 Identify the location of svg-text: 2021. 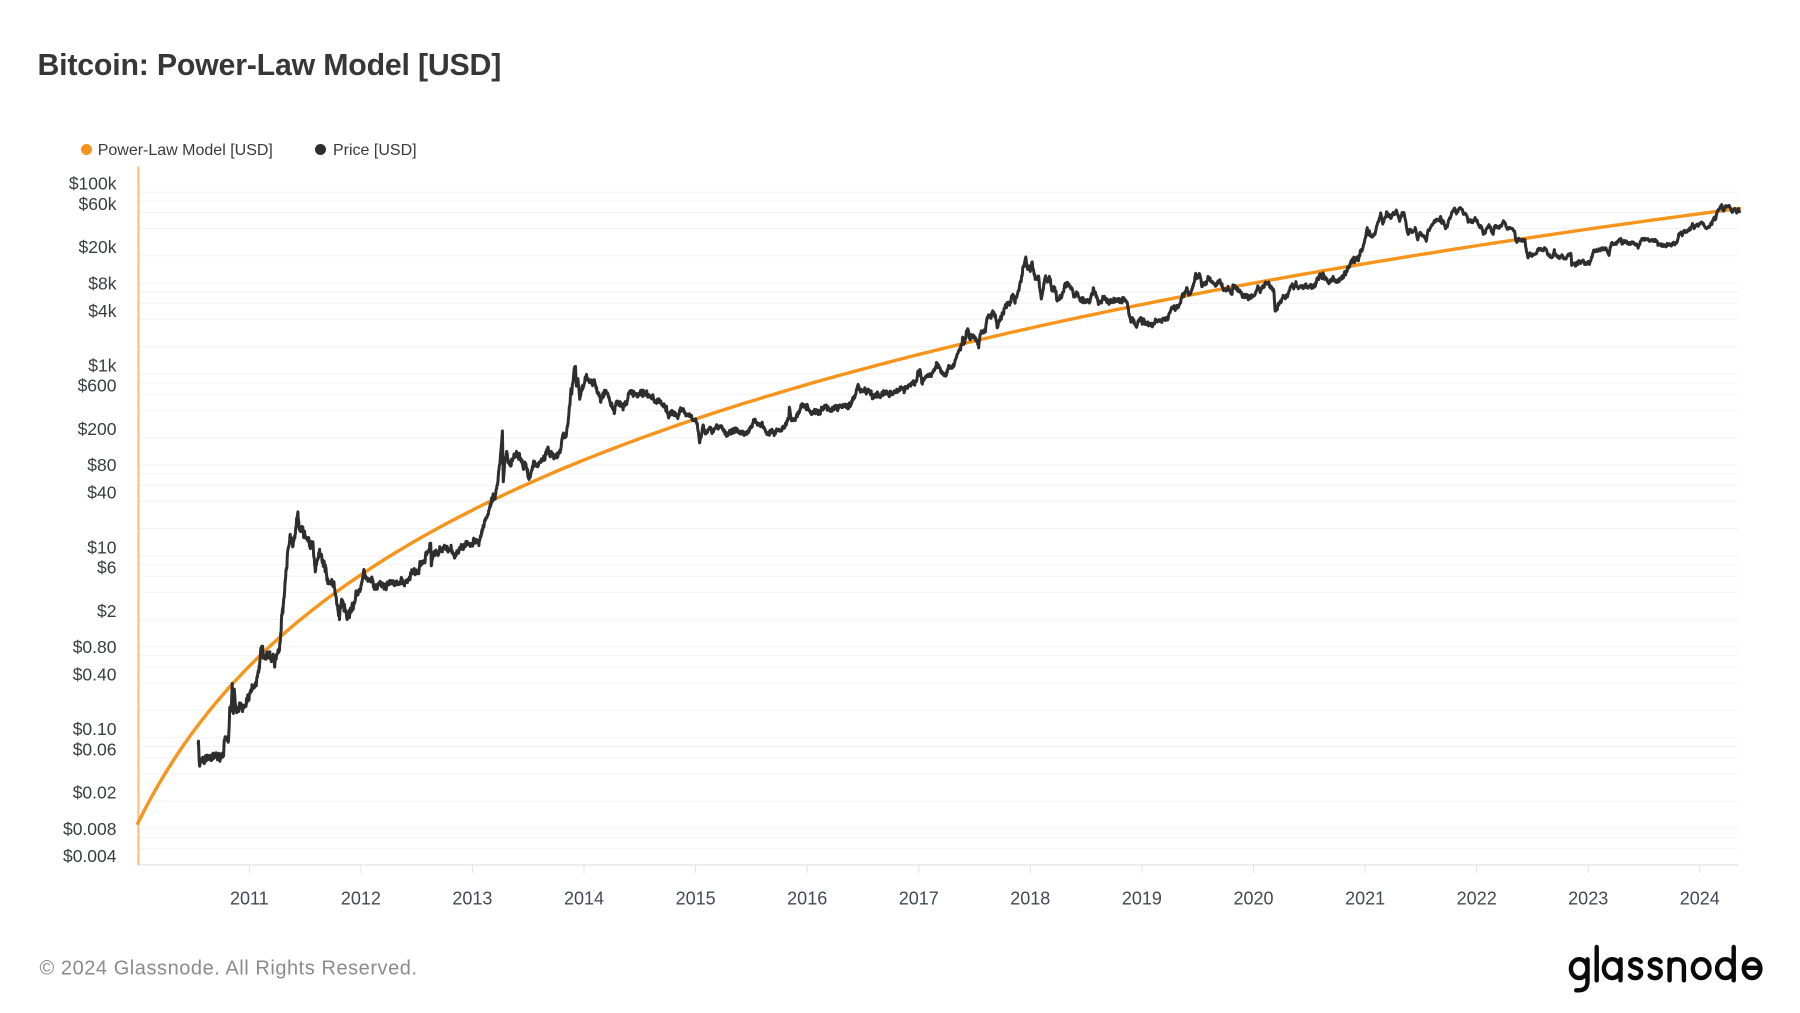
(1365, 899).